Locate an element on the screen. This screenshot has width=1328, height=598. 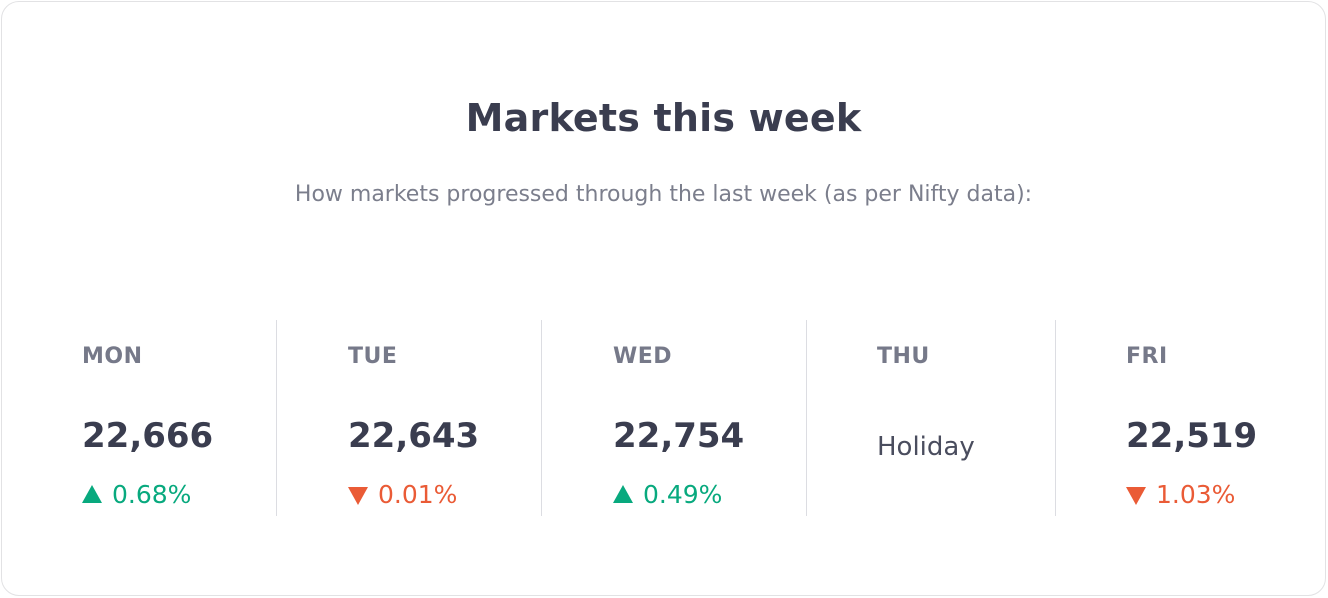
day-column-wed: WED 22,754 0.49% is located at coordinates (703, 418).